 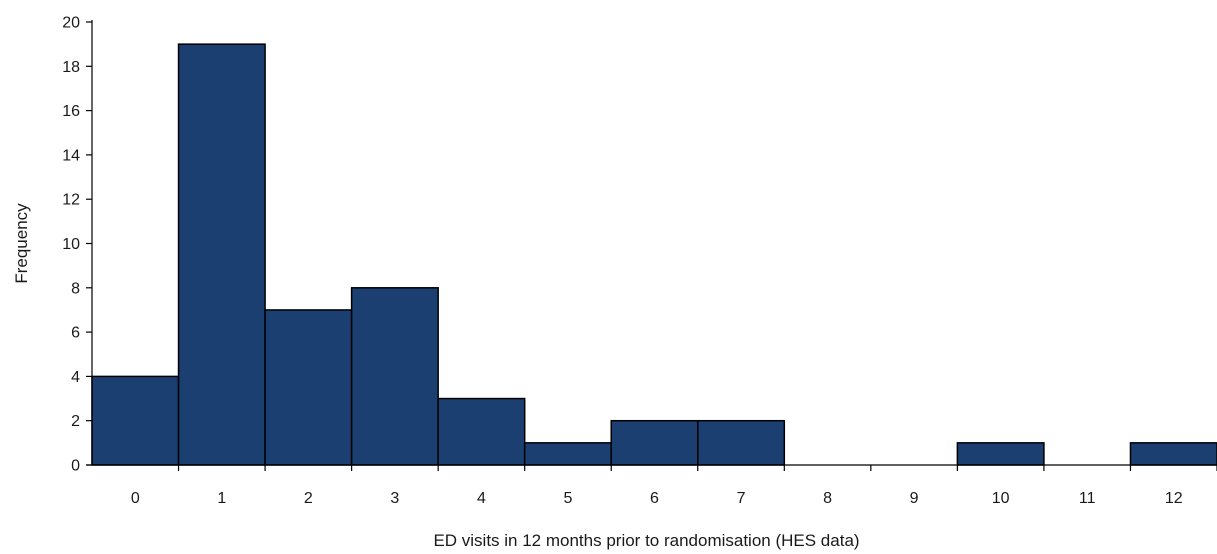 I want to click on x-tick-label: 3, so click(x=394, y=498).